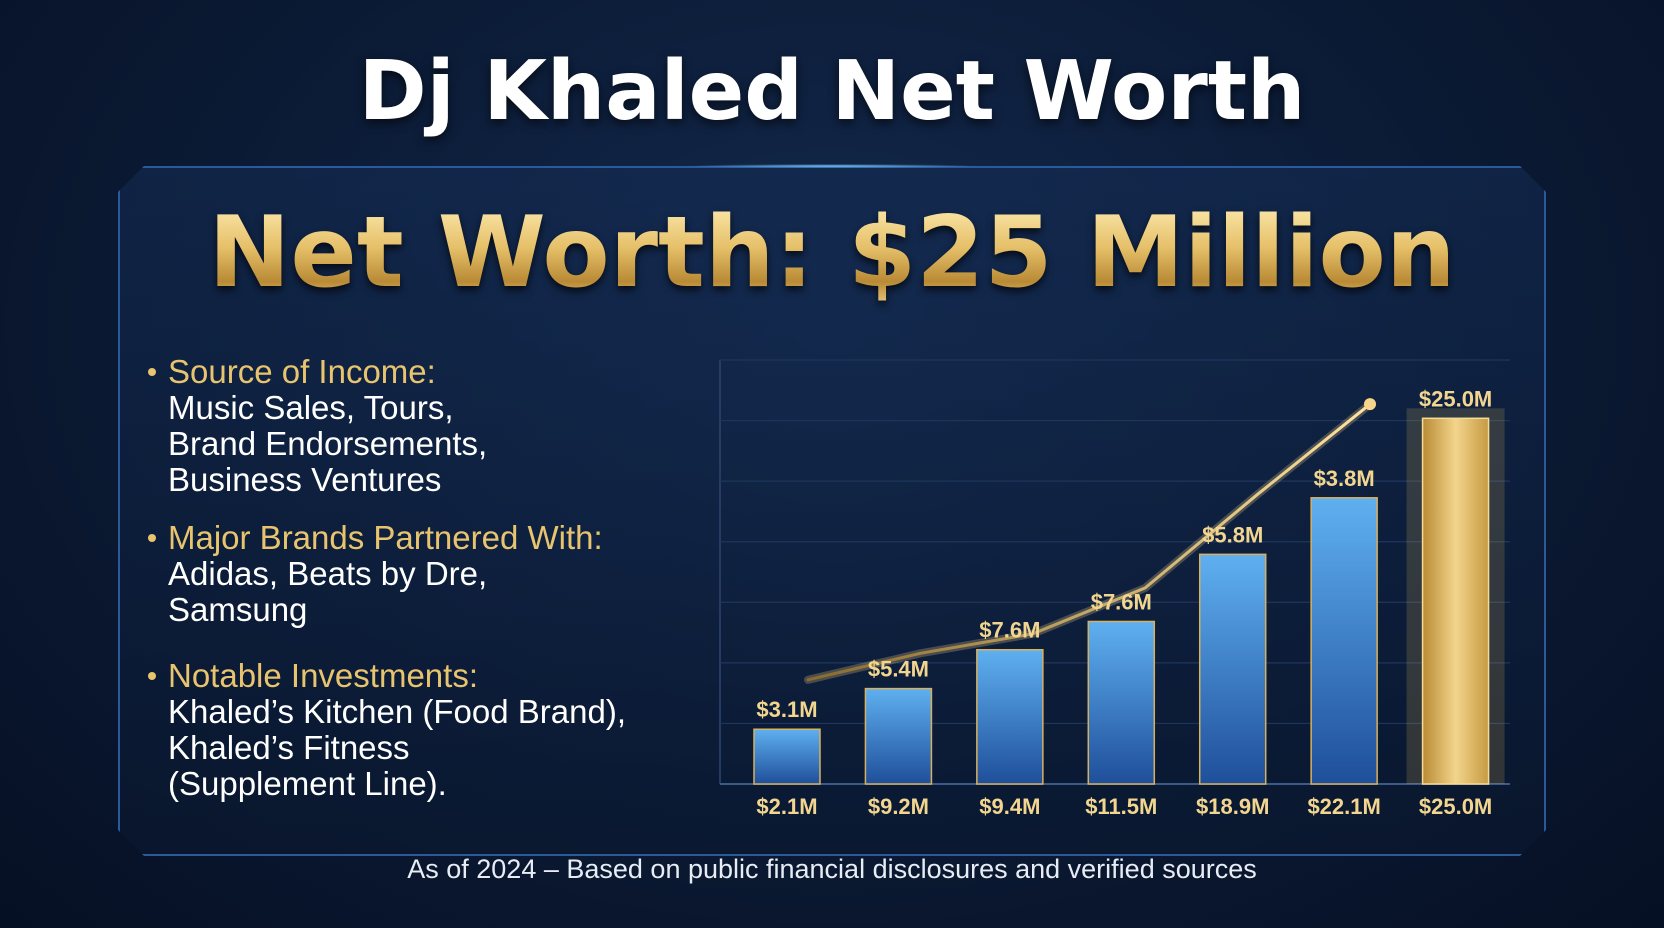 The height and width of the screenshot is (928, 1664). What do you see at coordinates (1370, 404) in the screenshot?
I see `trend-endpoint` at bounding box center [1370, 404].